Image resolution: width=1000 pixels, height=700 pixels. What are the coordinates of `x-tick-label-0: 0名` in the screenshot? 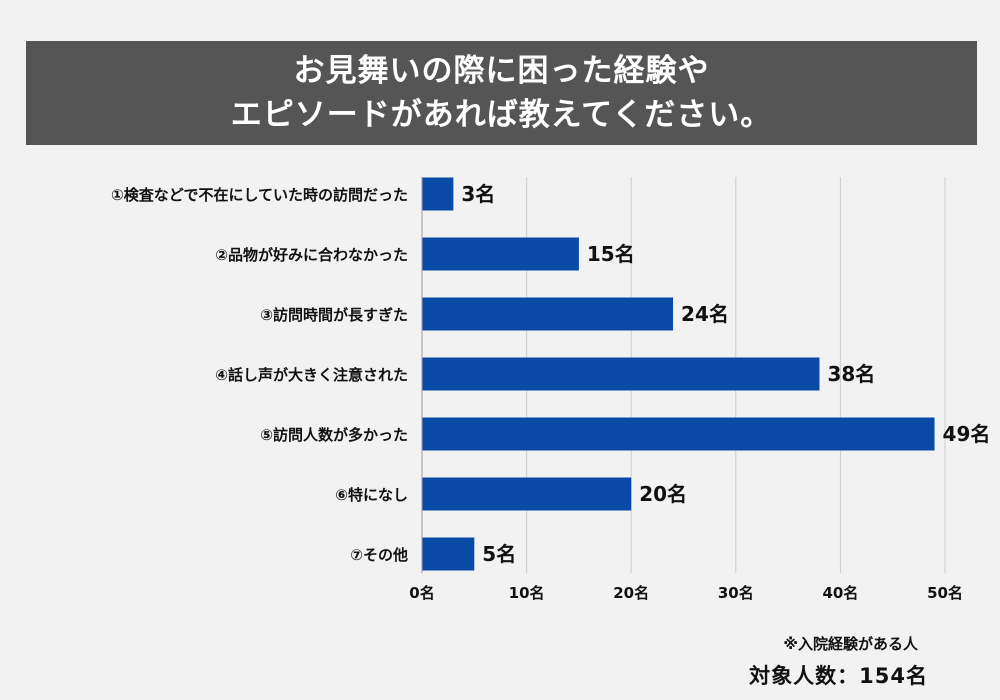 It's located at (421, 593).